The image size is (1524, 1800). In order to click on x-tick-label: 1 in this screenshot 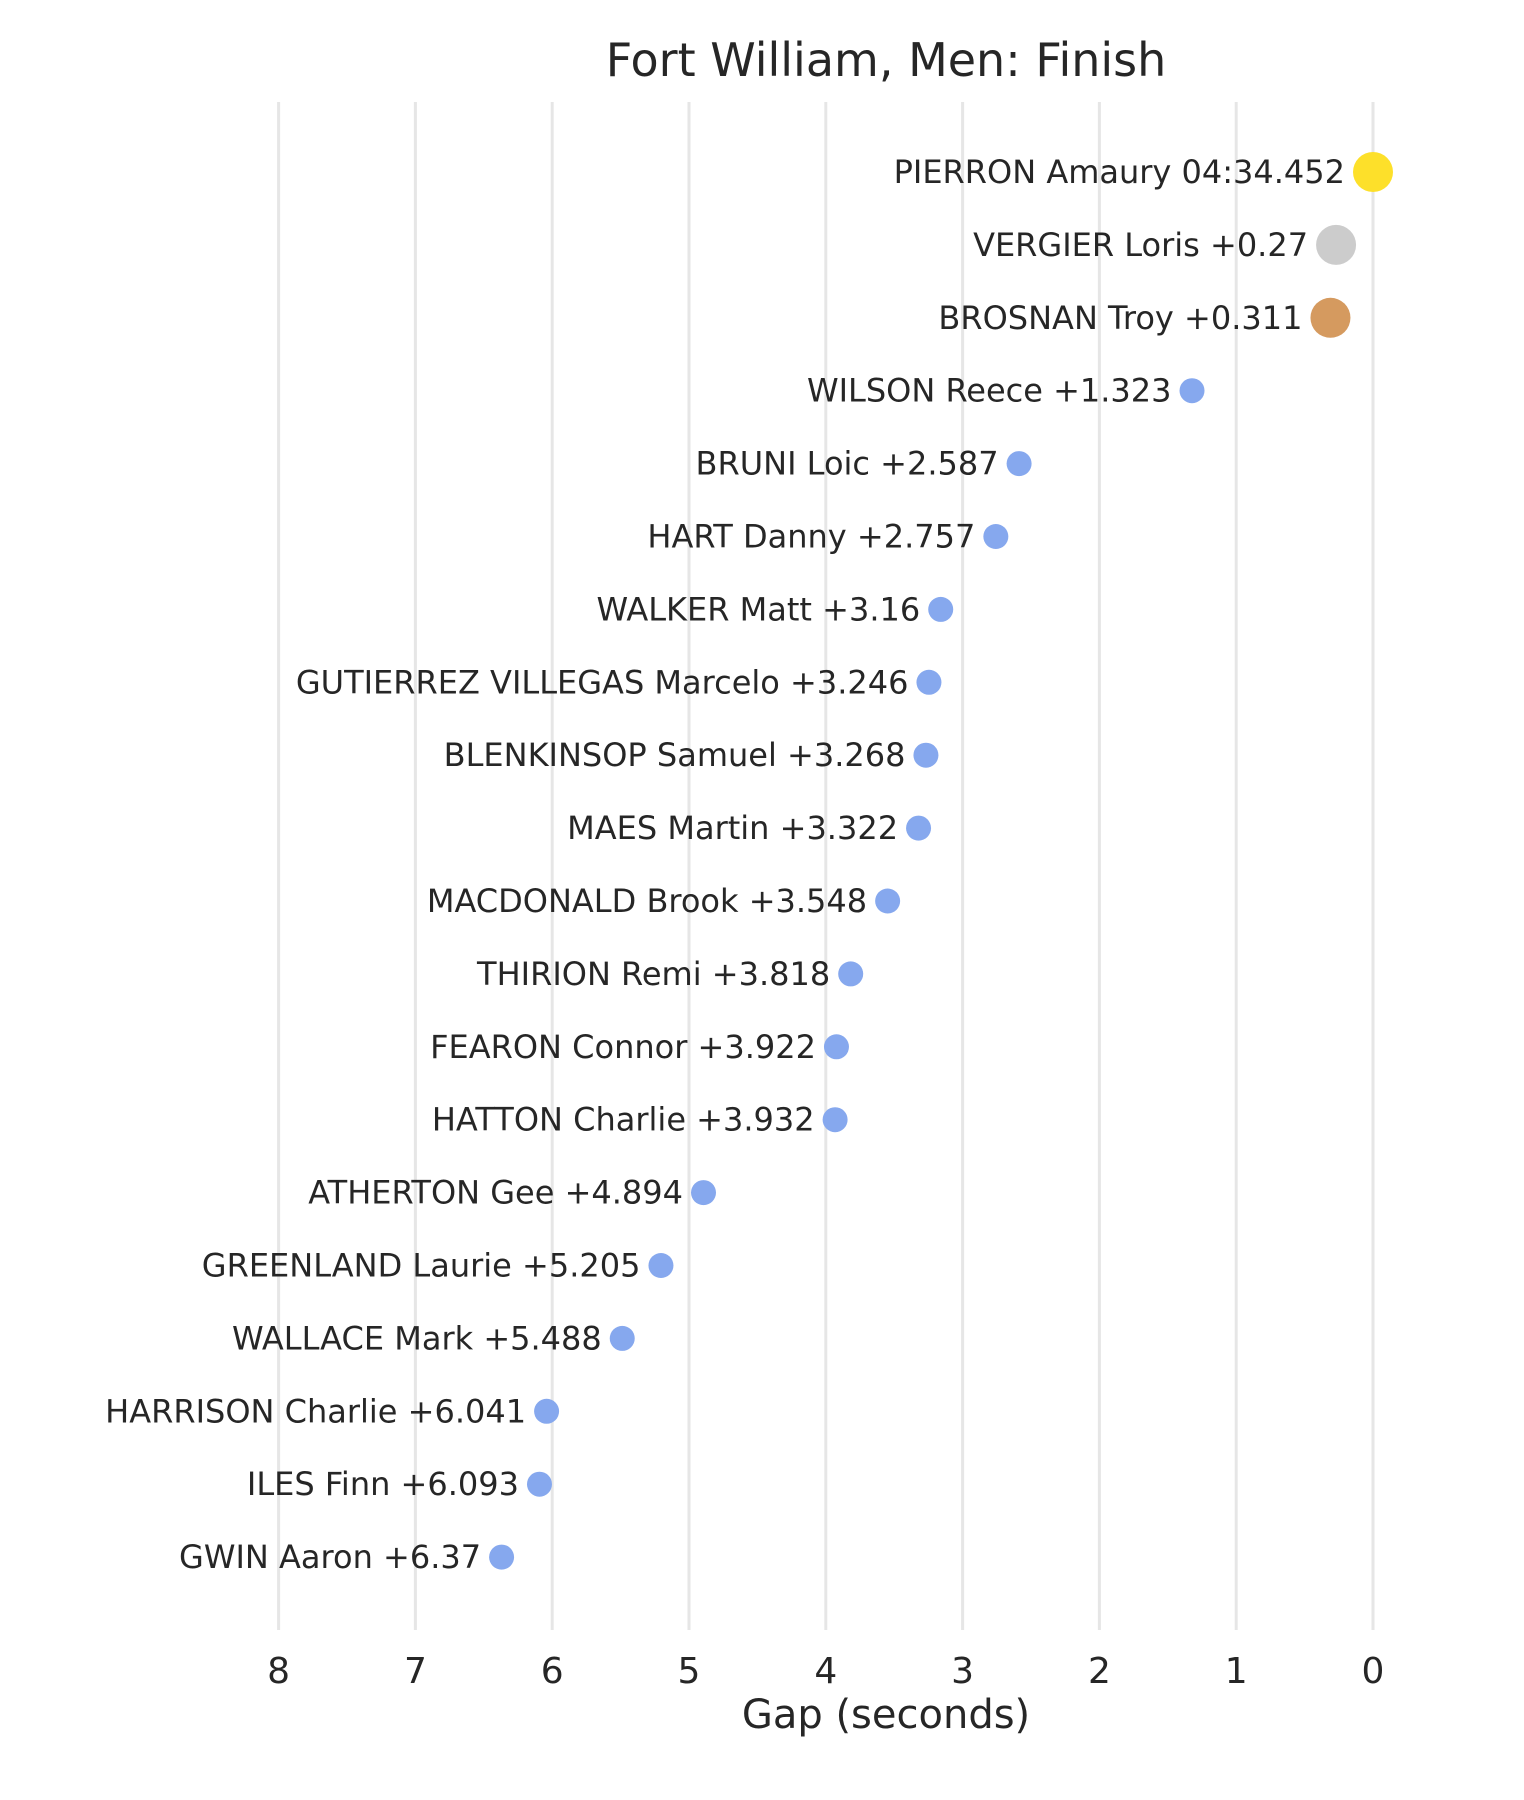, I will do `click(1236, 1671)`.